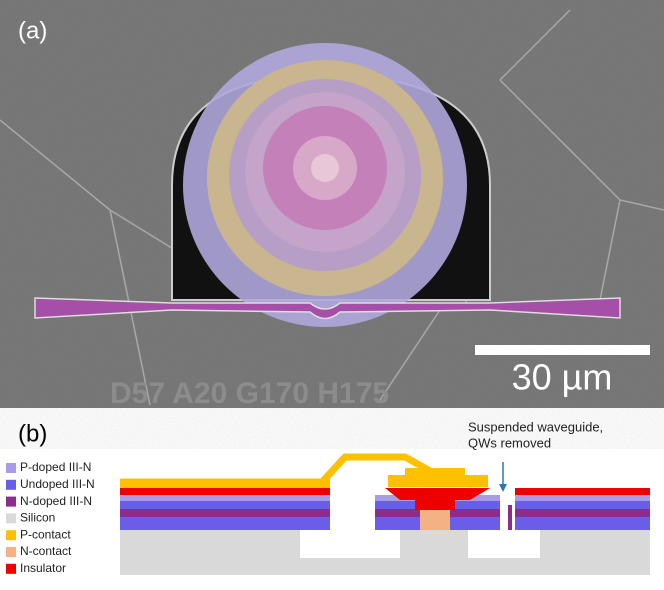  Describe the element at coordinates (535, 426) in the screenshot. I see `annotation: Suspended waveguide,` at that location.